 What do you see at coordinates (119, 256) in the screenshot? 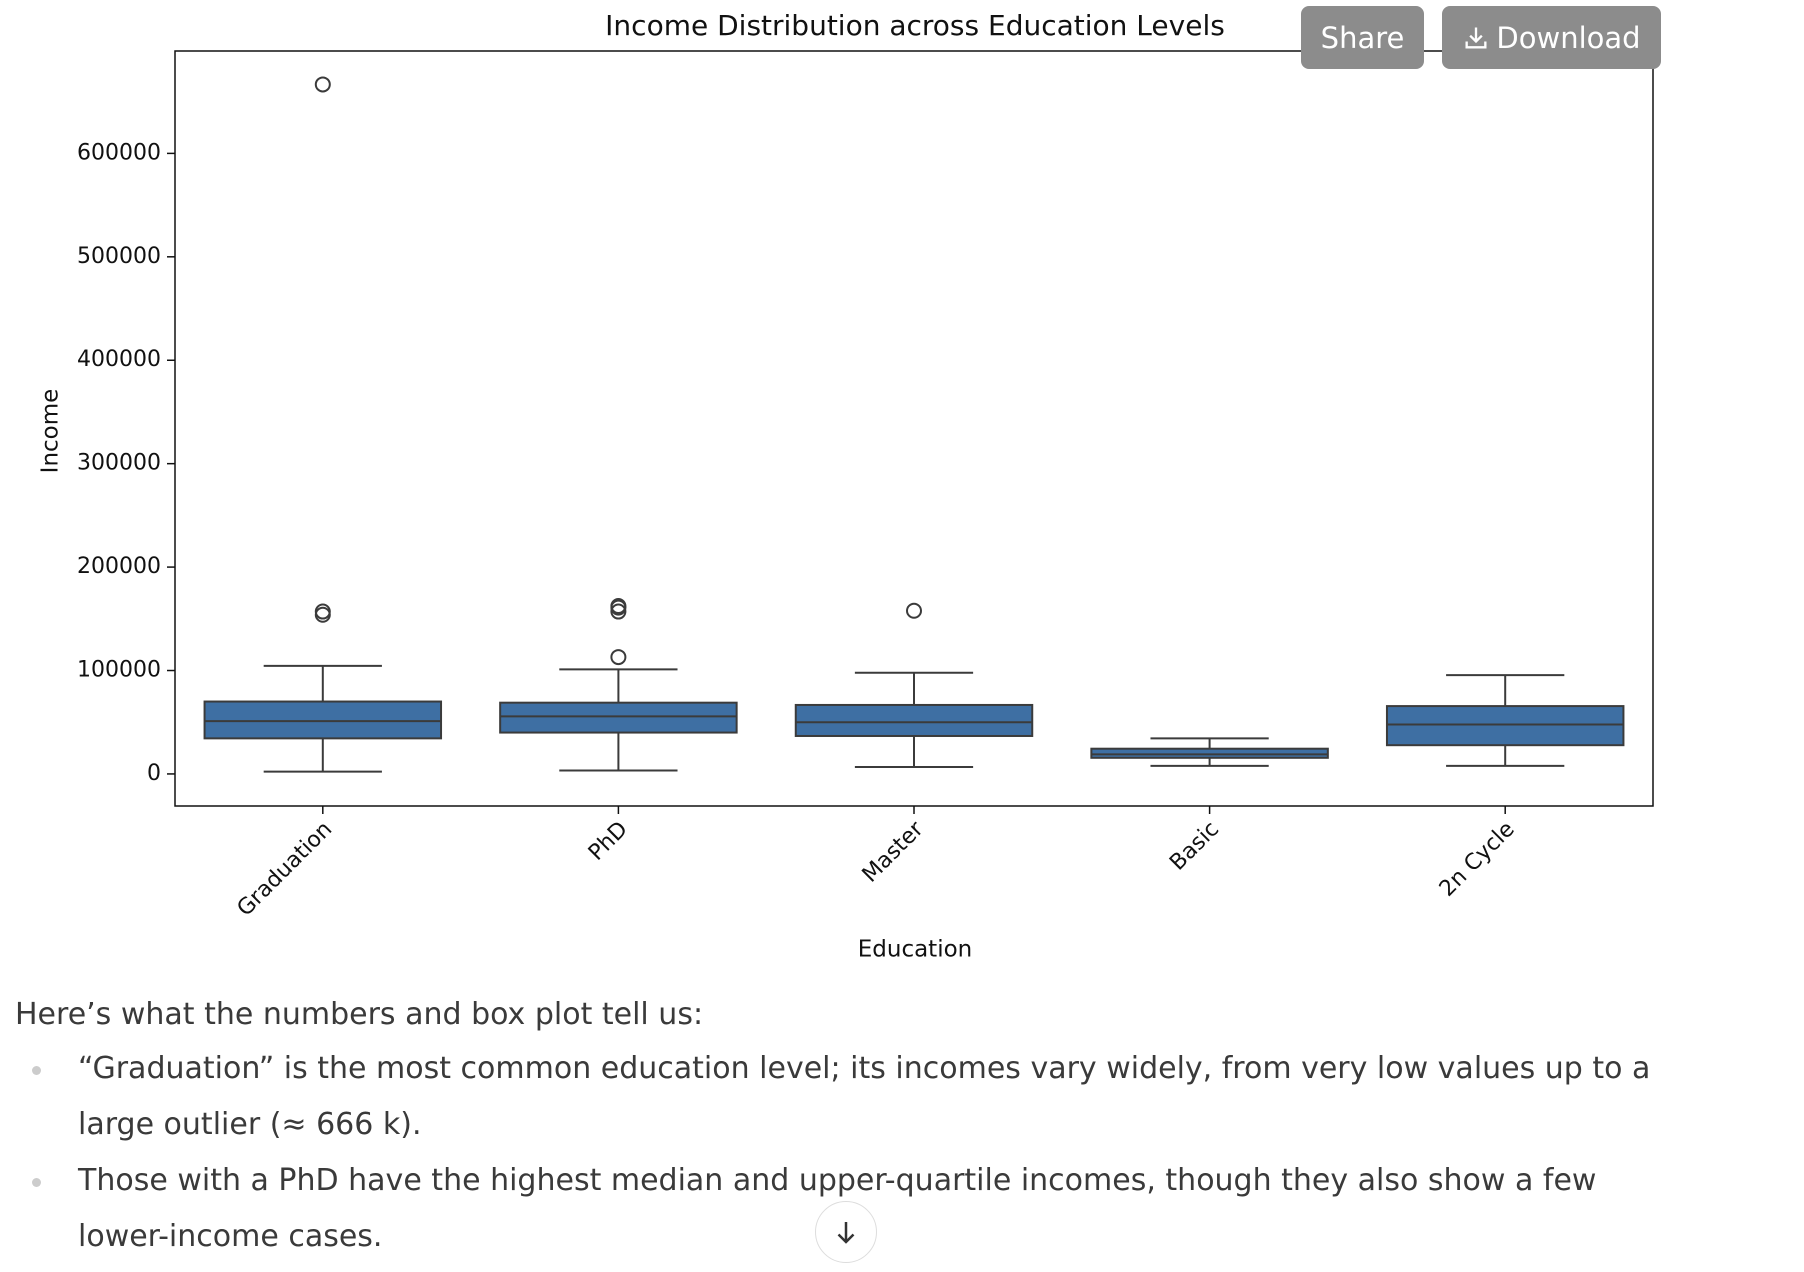
I see `y-tick-label: 500000` at bounding box center [119, 256].